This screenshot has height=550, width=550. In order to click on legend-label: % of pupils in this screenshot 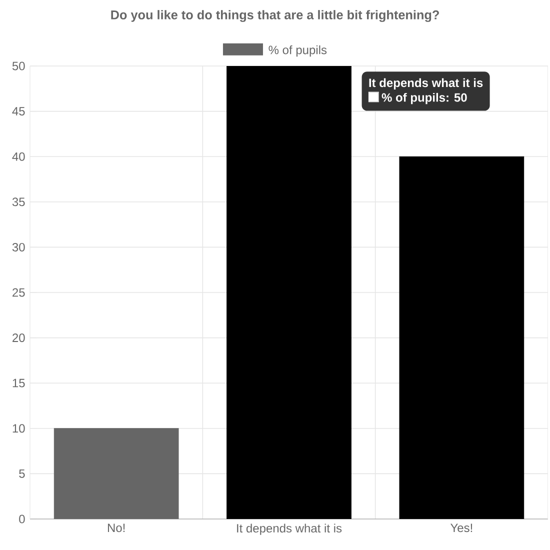, I will do `click(297, 51)`.